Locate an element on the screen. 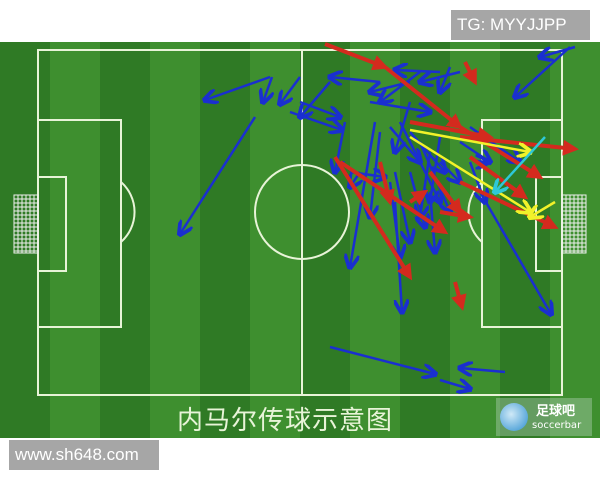  pass-arrow-cyan is located at coordinates (520, 164).